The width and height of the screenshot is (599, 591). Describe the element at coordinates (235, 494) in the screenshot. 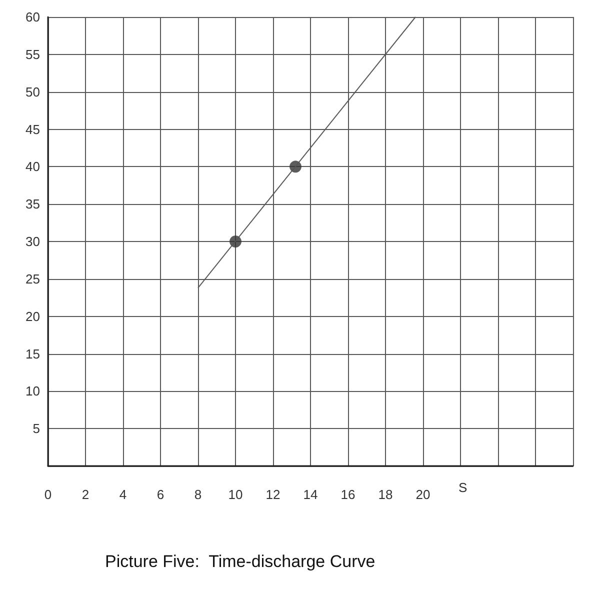

I see `x-tick-label: 10` at that location.